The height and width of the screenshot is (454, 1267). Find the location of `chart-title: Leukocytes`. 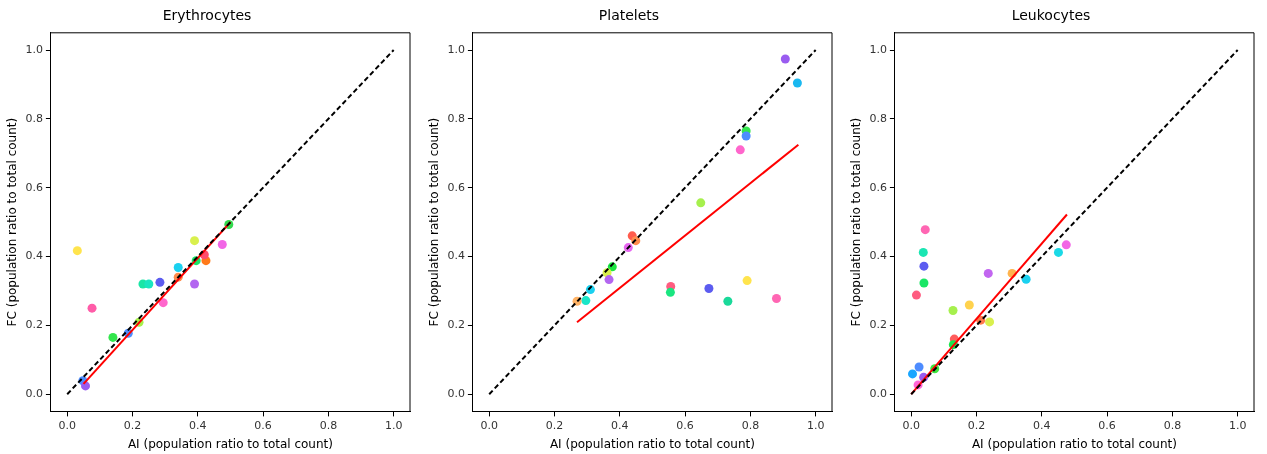

chart-title: Leukocytes is located at coordinates (1051, 15).